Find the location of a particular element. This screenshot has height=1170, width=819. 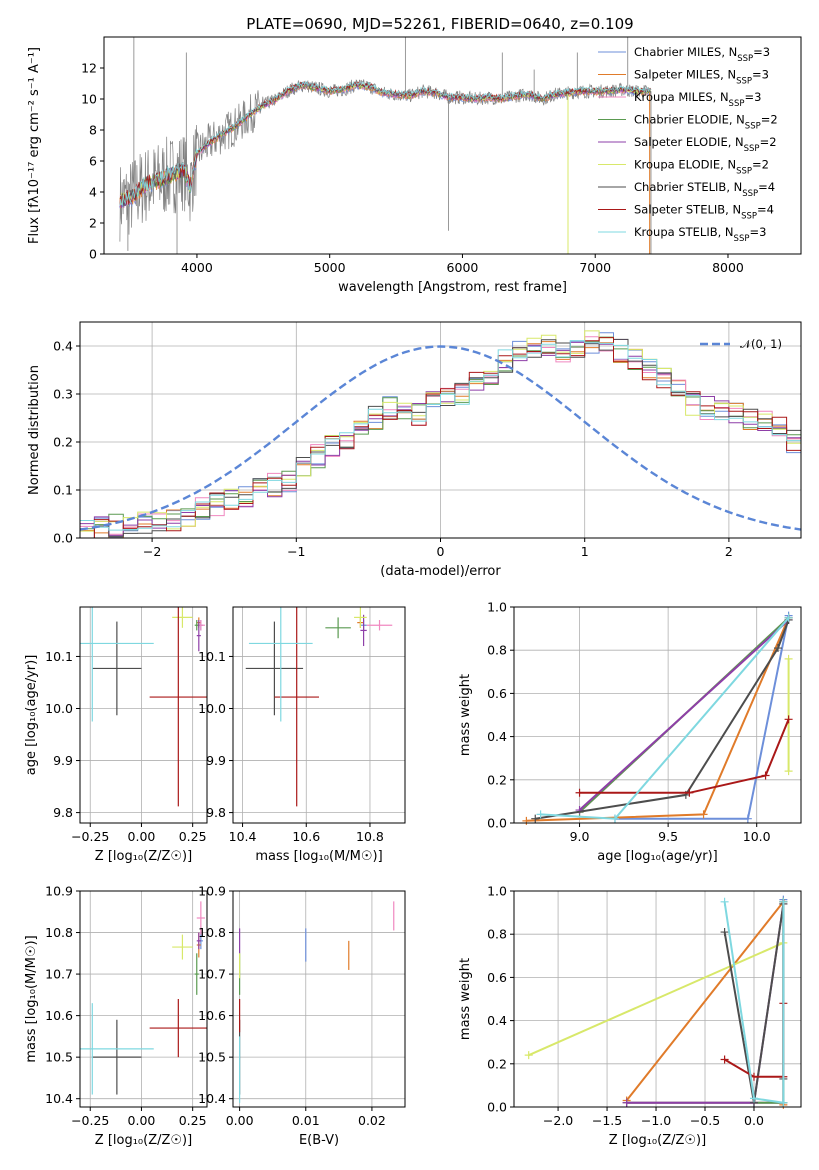

y-tick-label: 10 is located at coordinates (89, 99).